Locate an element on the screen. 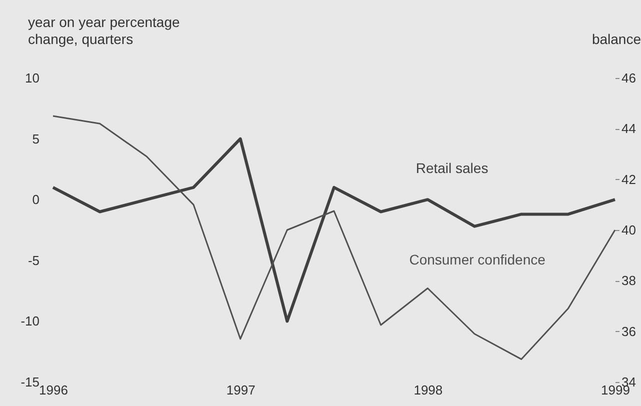  y2-tick-label: 36 is located at coordinates (629, 331).